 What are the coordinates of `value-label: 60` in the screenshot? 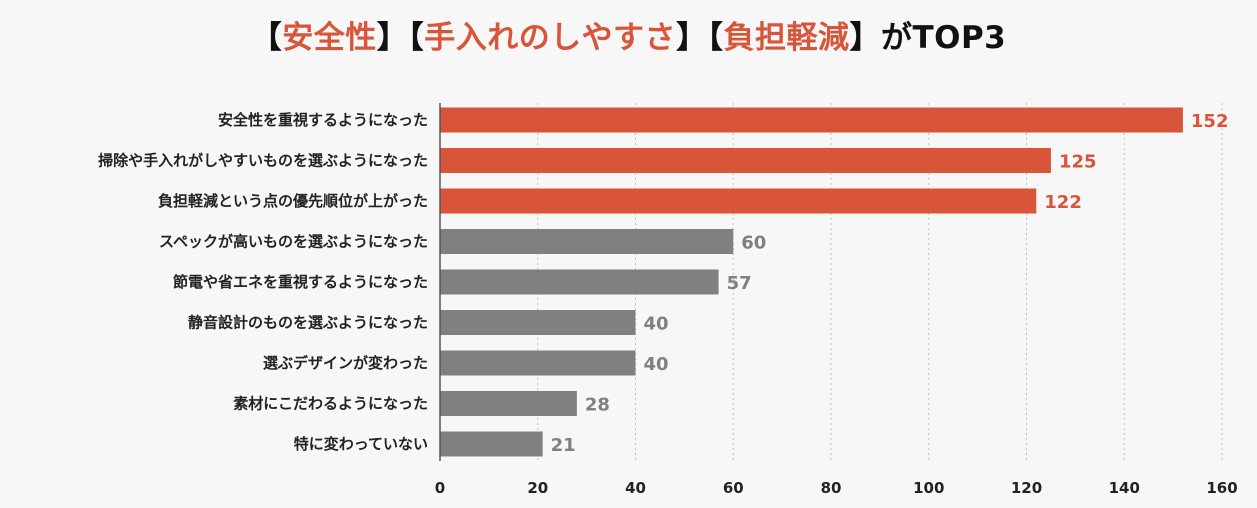 It's located at (753, 243).